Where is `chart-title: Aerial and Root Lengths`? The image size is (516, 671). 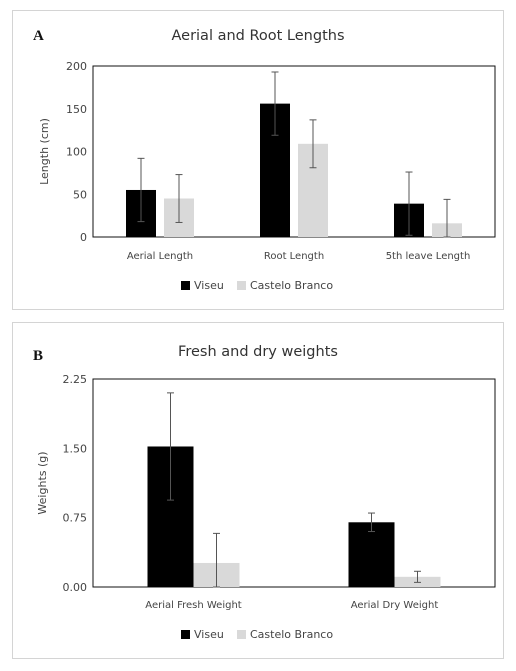
chart-title: Aerial and Root Lengths is located at coordinates (257, 36).